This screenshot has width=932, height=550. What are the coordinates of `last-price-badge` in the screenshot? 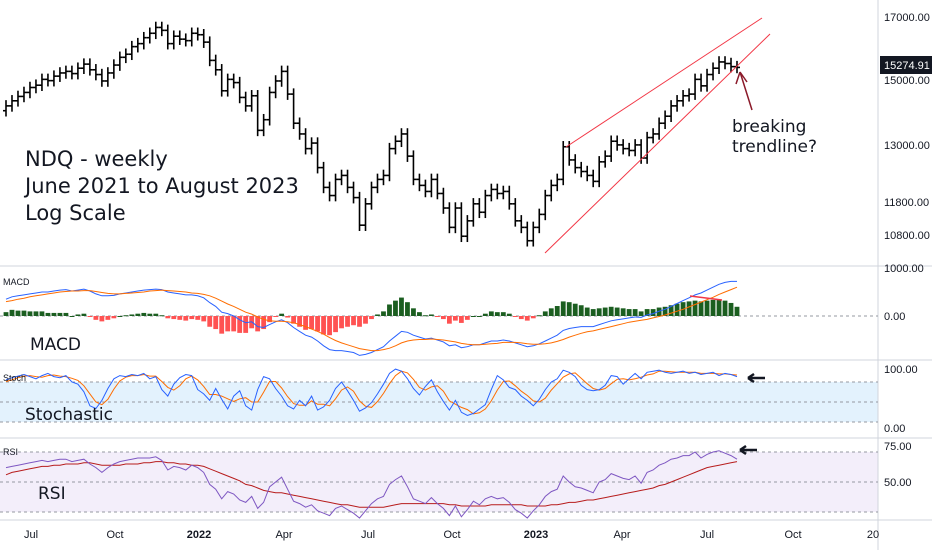 It's located at (906, 65).